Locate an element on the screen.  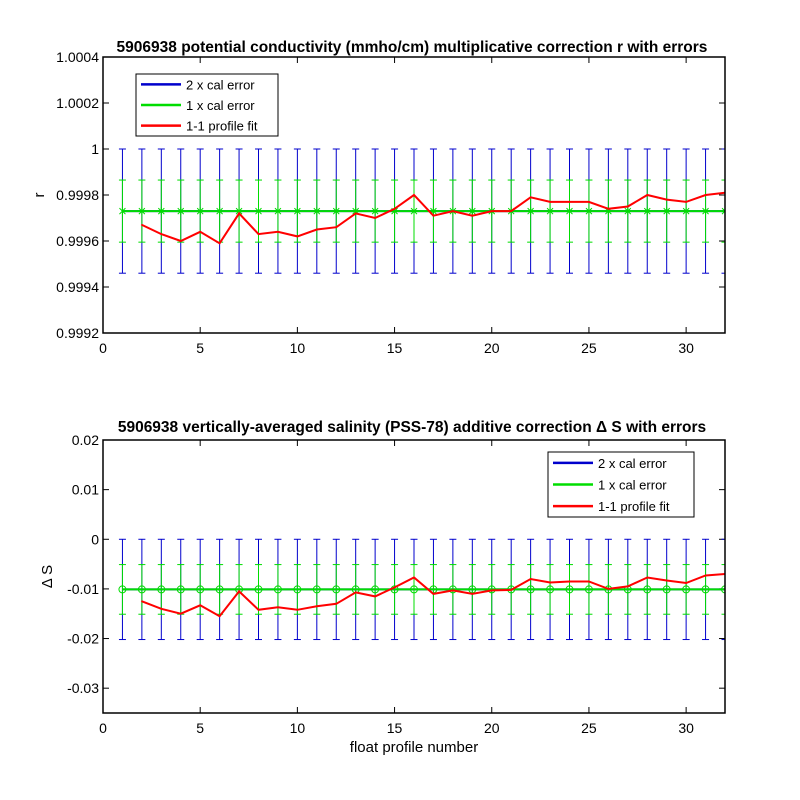
y-tick-label: -0.01 is located at coordinates (83, 589).